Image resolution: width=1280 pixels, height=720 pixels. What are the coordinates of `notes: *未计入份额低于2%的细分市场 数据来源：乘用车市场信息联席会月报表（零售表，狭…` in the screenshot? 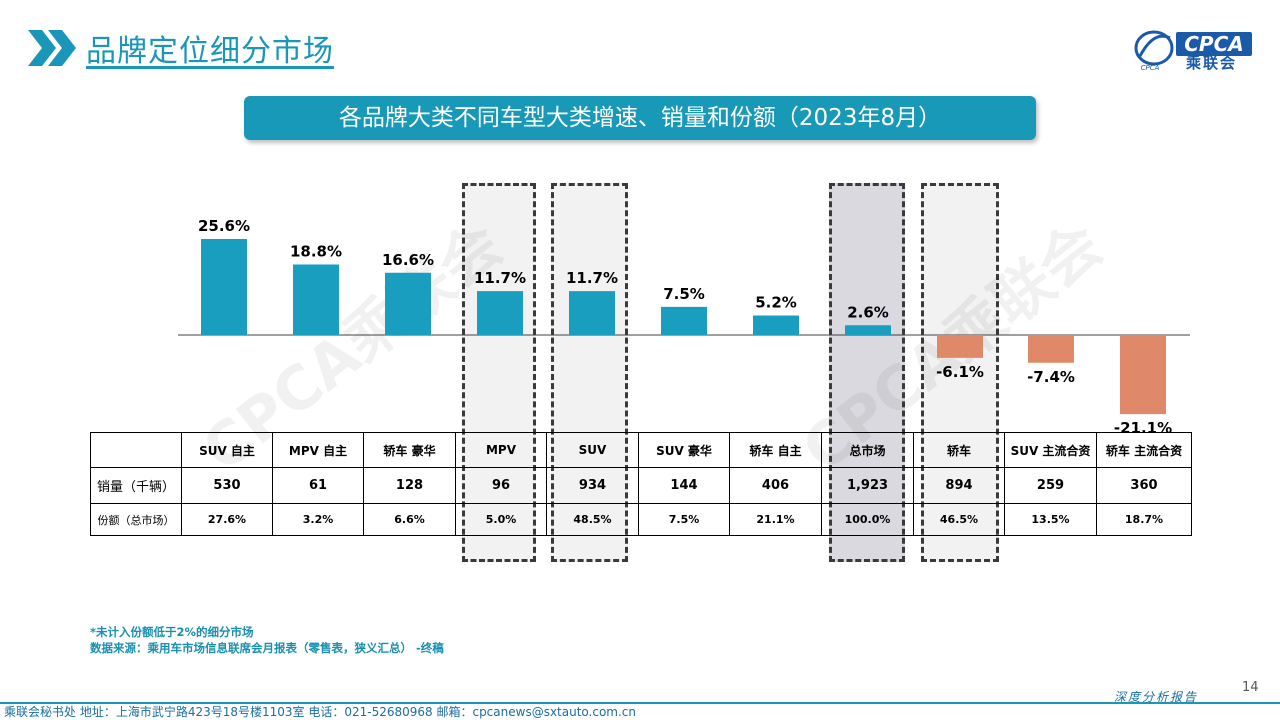 It's located at (267, 640).